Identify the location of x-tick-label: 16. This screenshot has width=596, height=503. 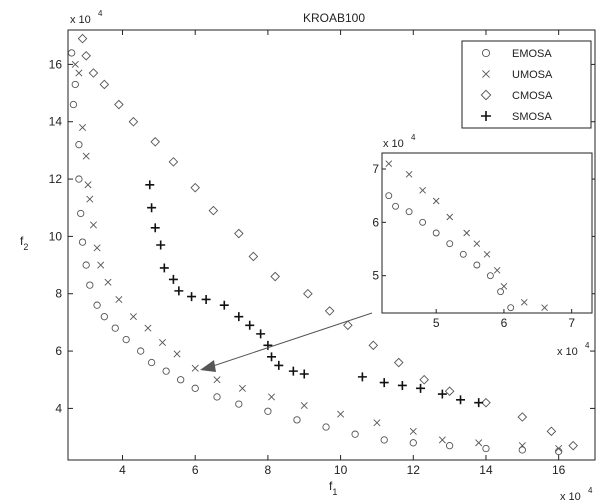
(559, 470).